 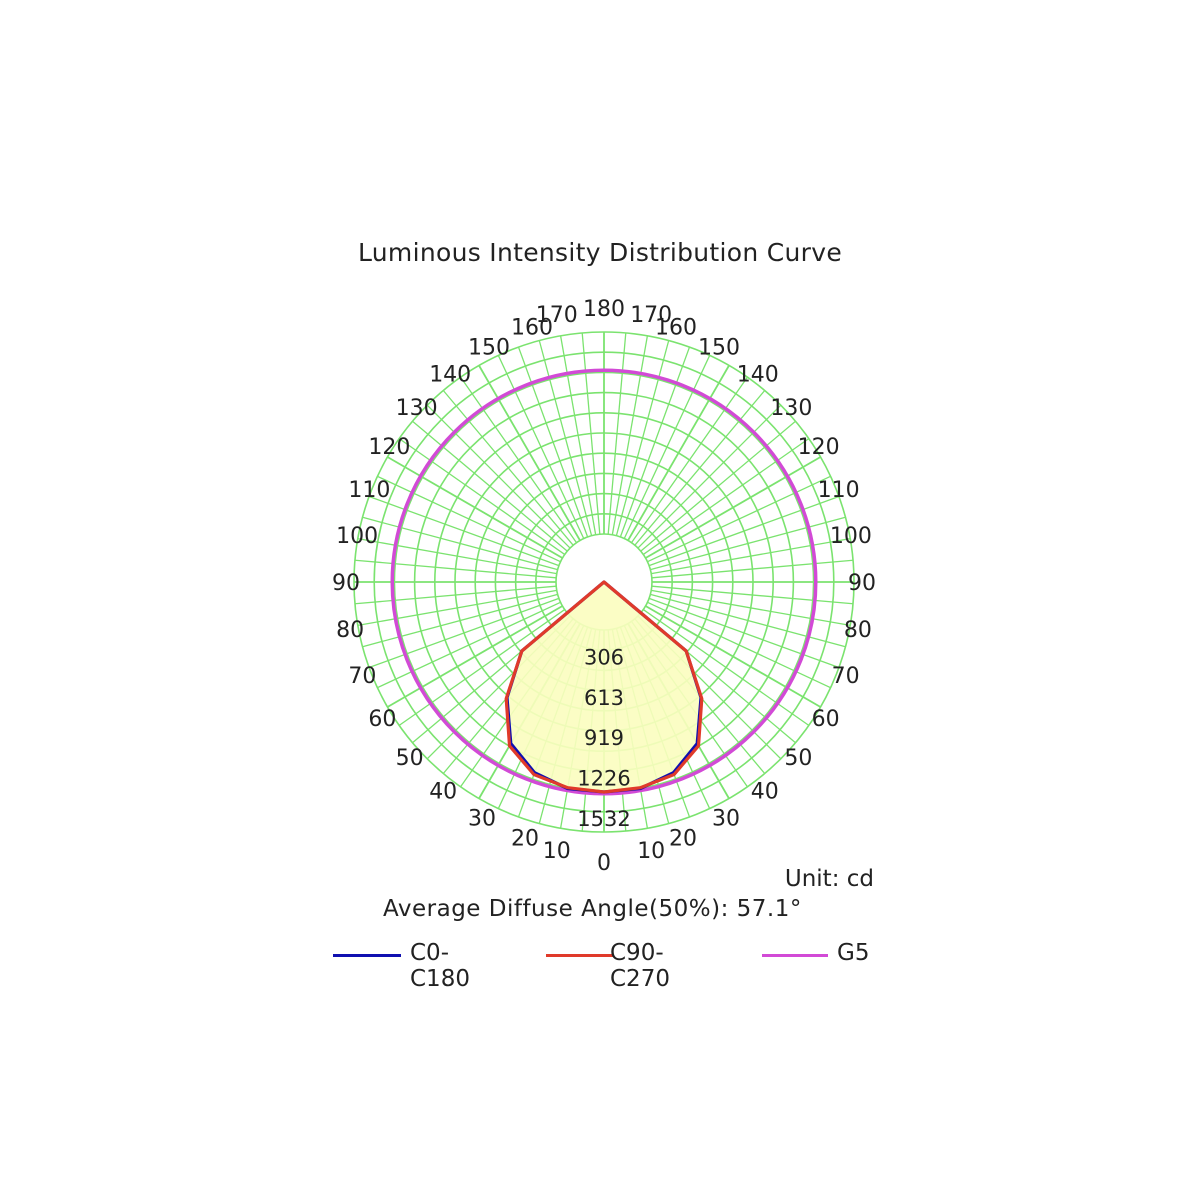 I want to click on lobe-fill, so click(x=604, y=687).